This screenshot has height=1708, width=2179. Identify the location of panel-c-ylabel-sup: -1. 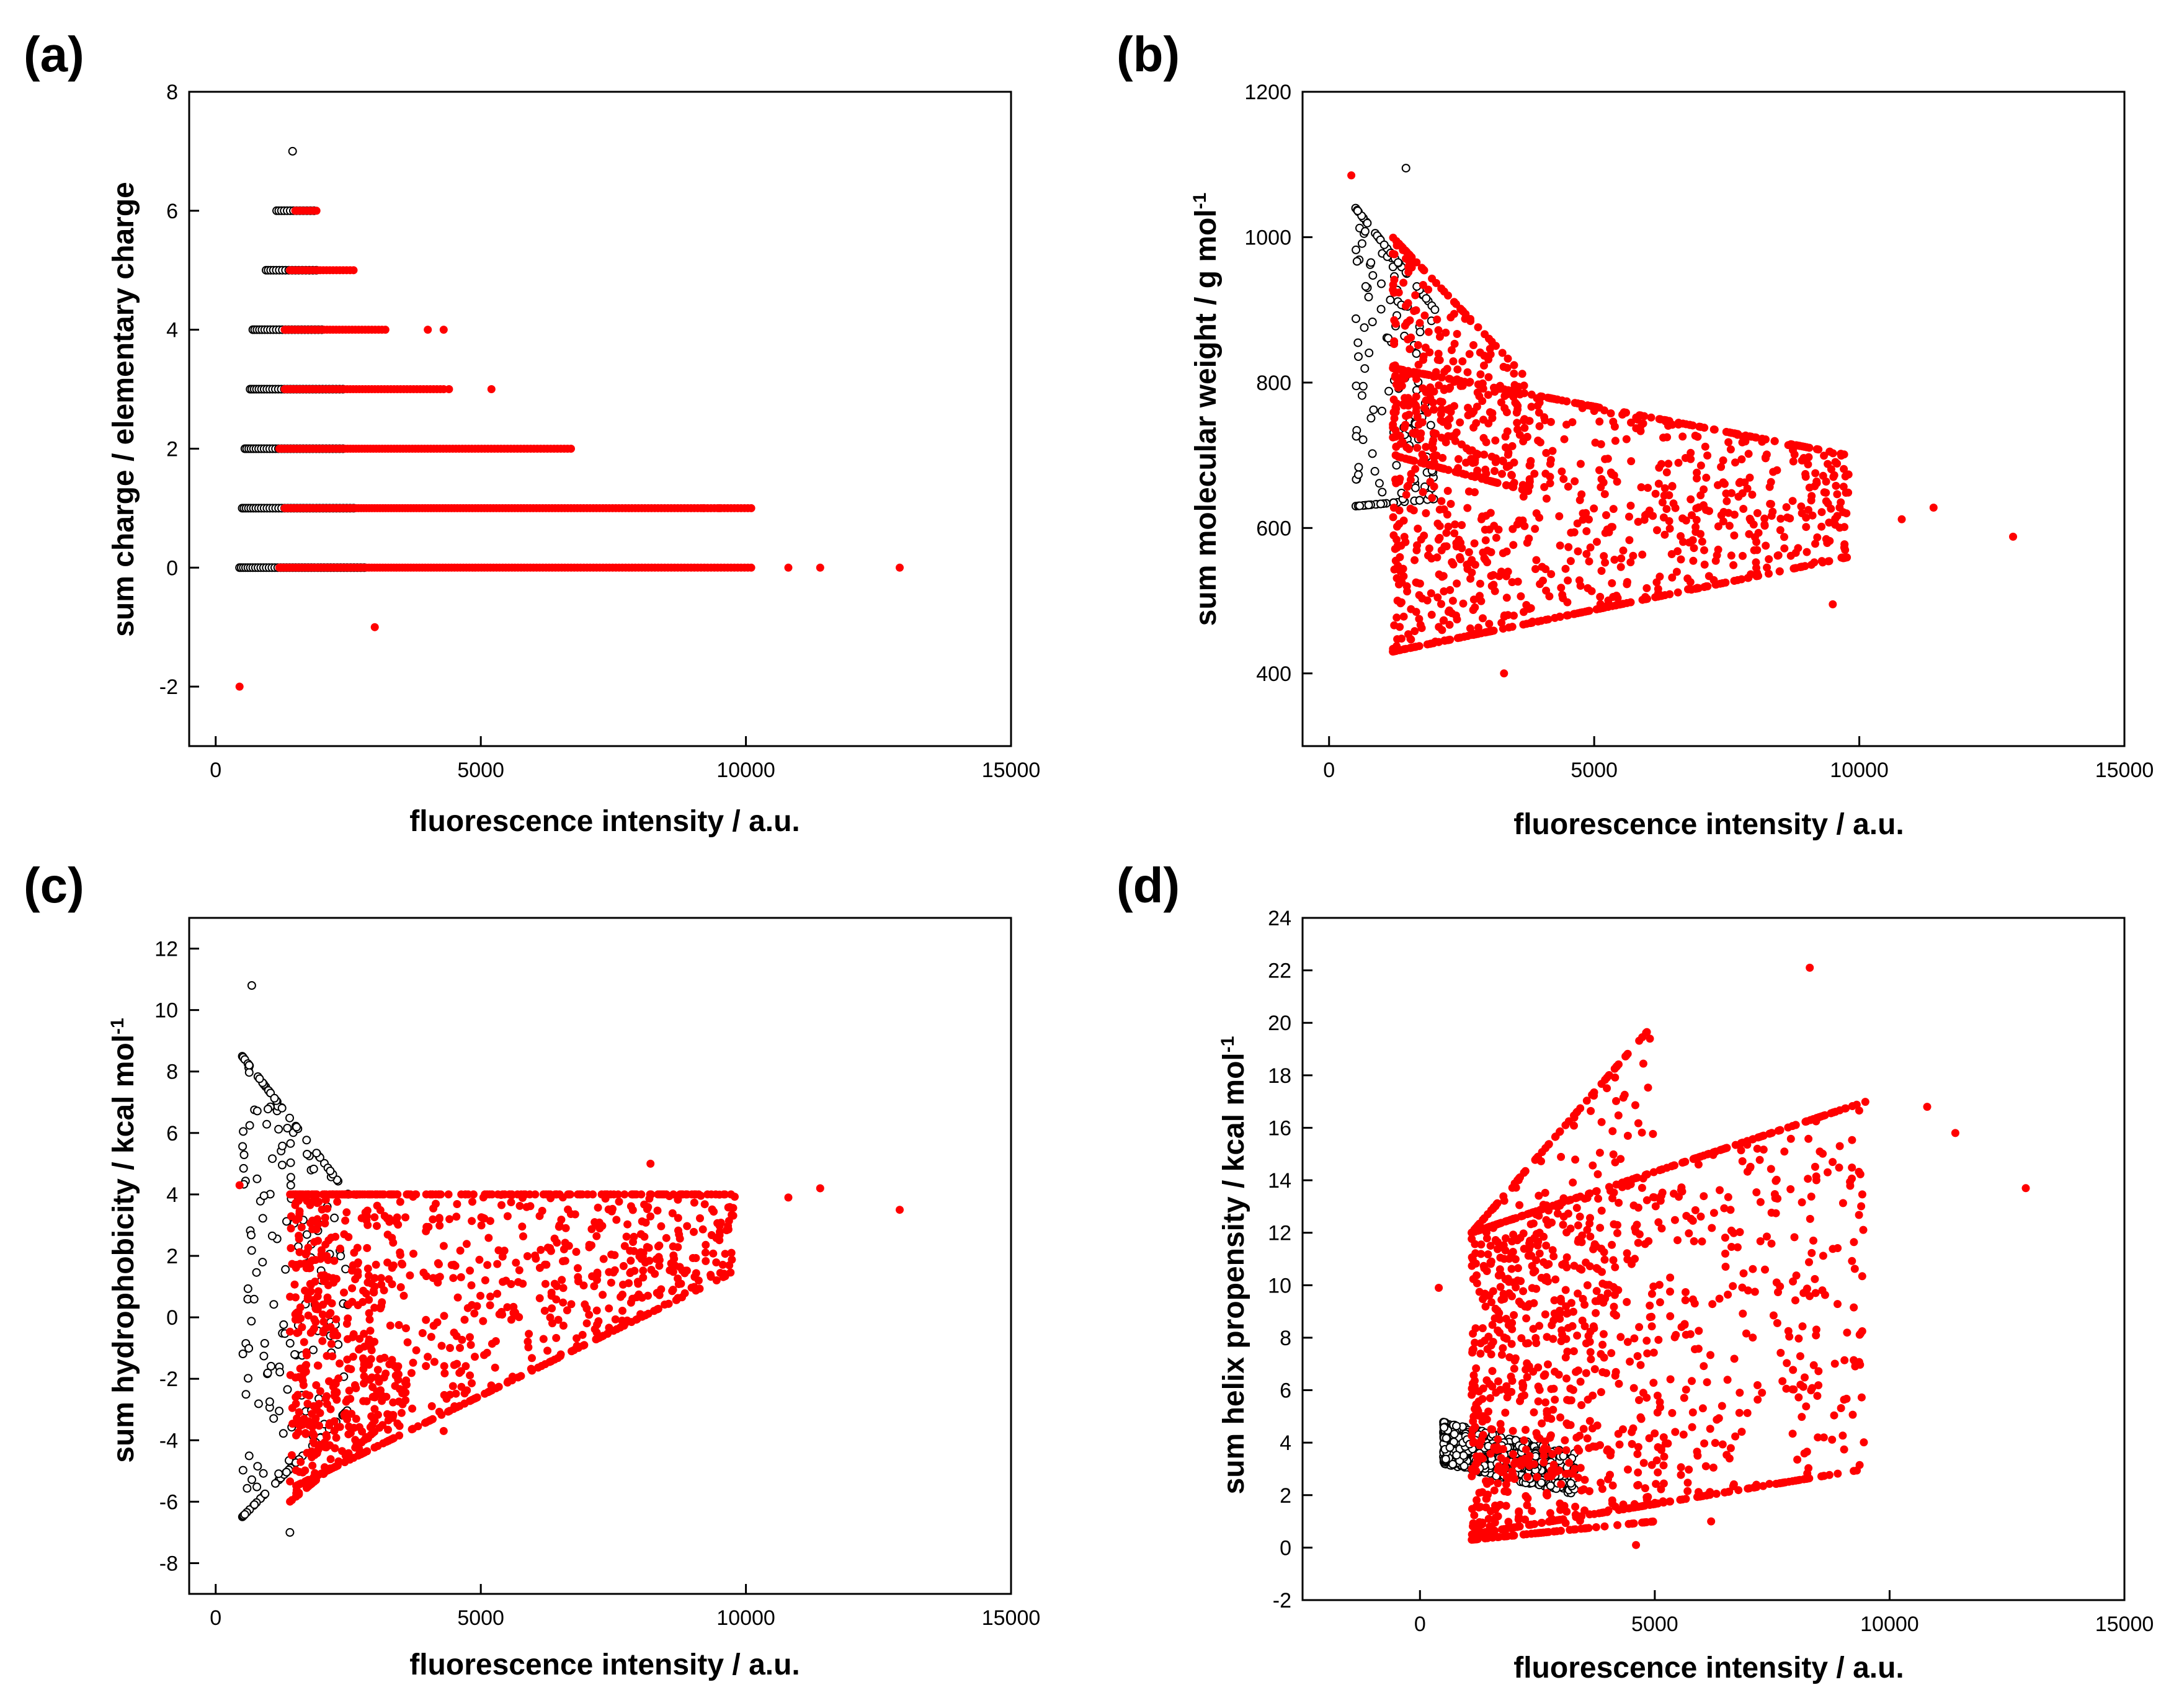
(117, 1026).